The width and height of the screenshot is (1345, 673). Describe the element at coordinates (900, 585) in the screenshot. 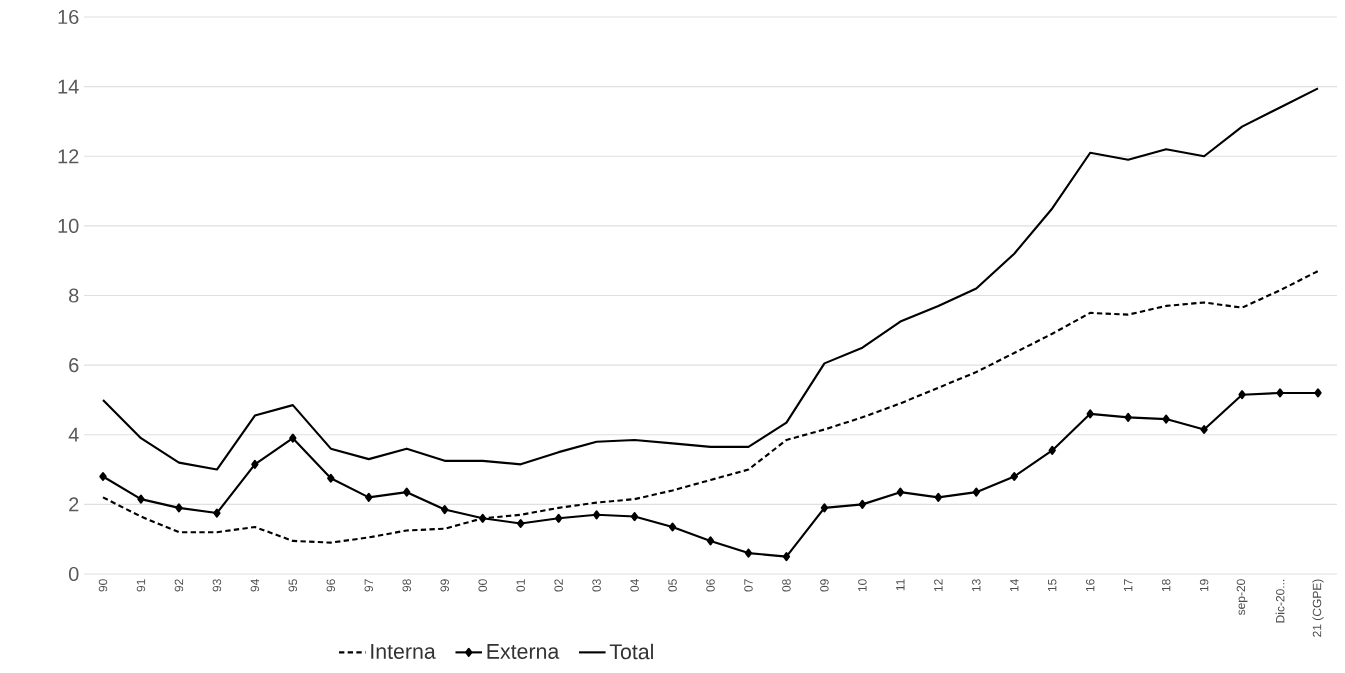

I see `x-tick-label: 11` at that location.